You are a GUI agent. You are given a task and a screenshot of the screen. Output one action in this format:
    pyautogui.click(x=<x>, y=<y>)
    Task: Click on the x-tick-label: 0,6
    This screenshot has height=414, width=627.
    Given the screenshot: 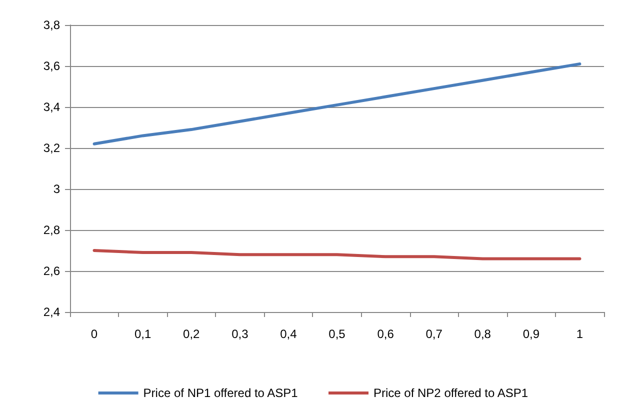 What is the action you would take?
    pyautogui.click(x=385, y=334)
    